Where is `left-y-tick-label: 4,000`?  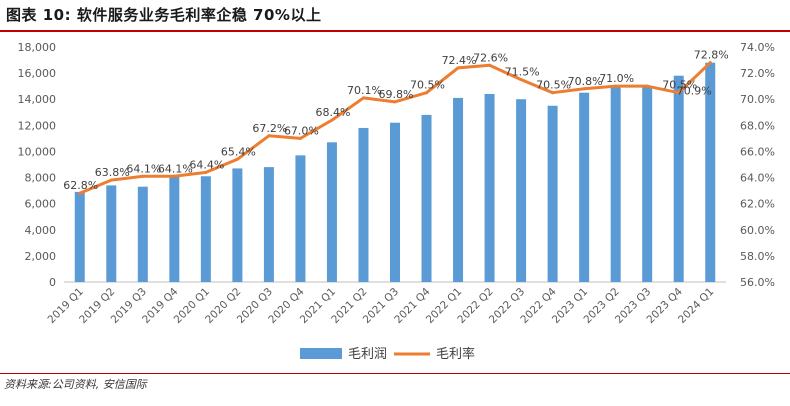 left-y-tick-label: 4,000 is located at coordinates (41, 230).